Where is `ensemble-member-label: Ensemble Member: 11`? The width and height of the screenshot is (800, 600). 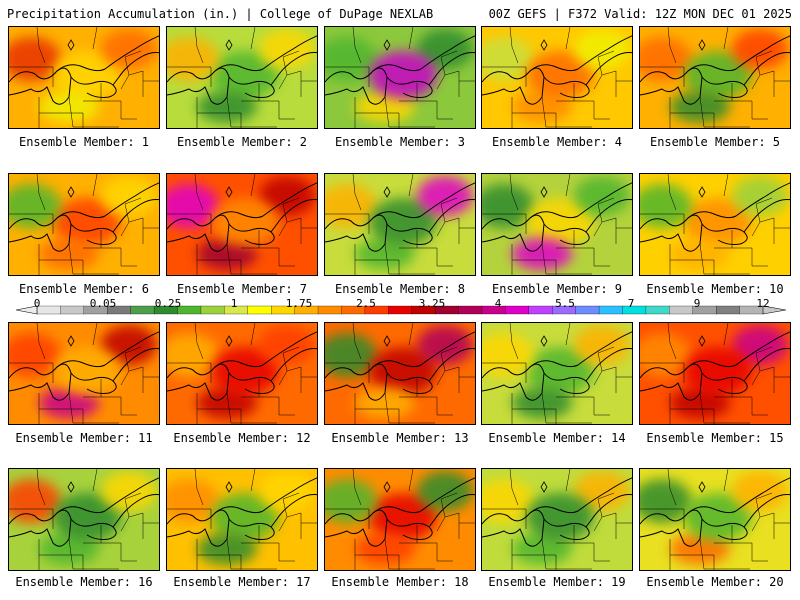
ensemble-member-label: Ensemble Member: 11 is located at coordinates (84, 438).